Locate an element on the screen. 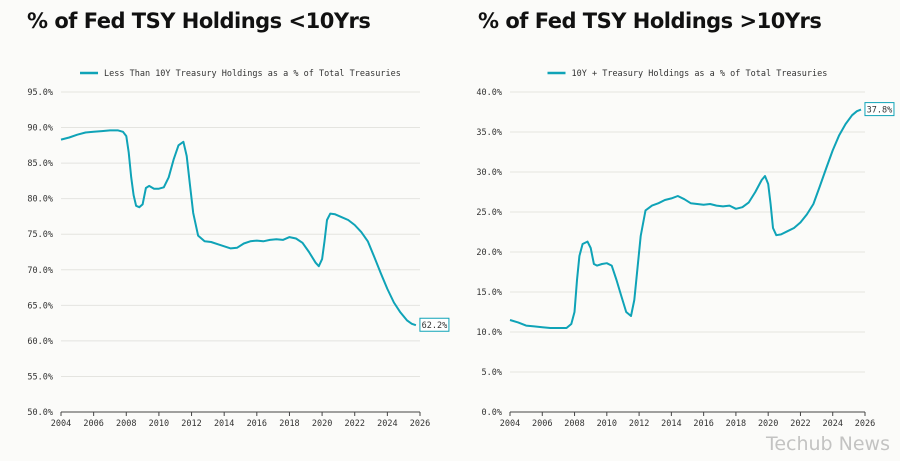  y-tick-label: 95.0% is located at coordinates (40, 93).